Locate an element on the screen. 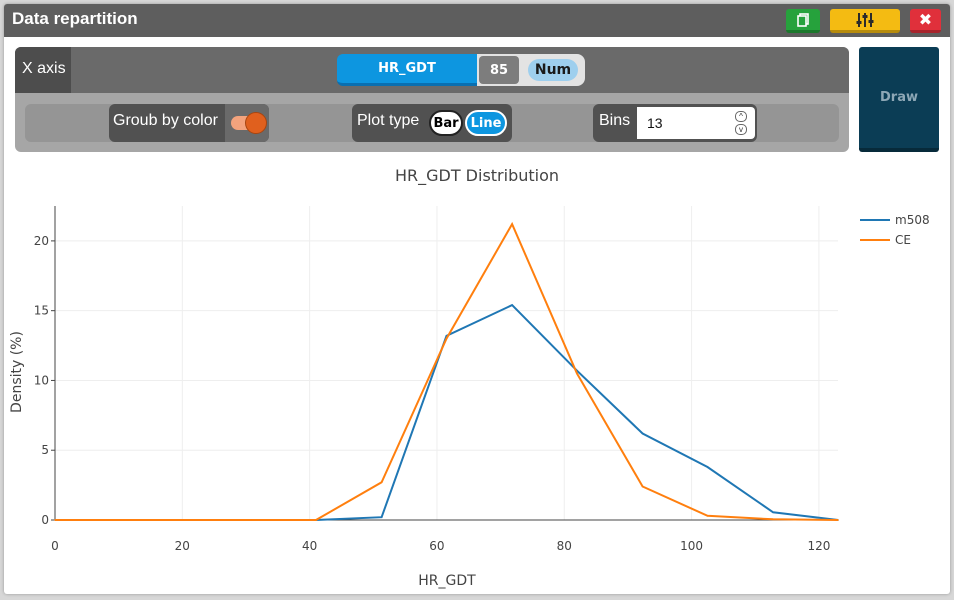  plot-type-control: Plot type Bar Line is located at coordinates (432, 123).